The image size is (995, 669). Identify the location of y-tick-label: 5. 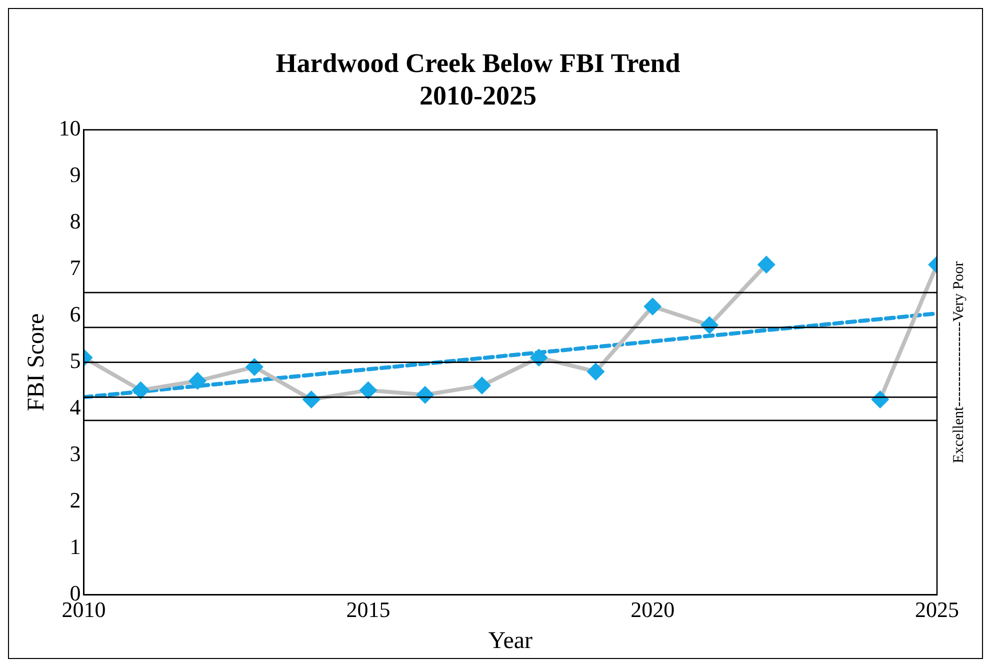
(75, 361).